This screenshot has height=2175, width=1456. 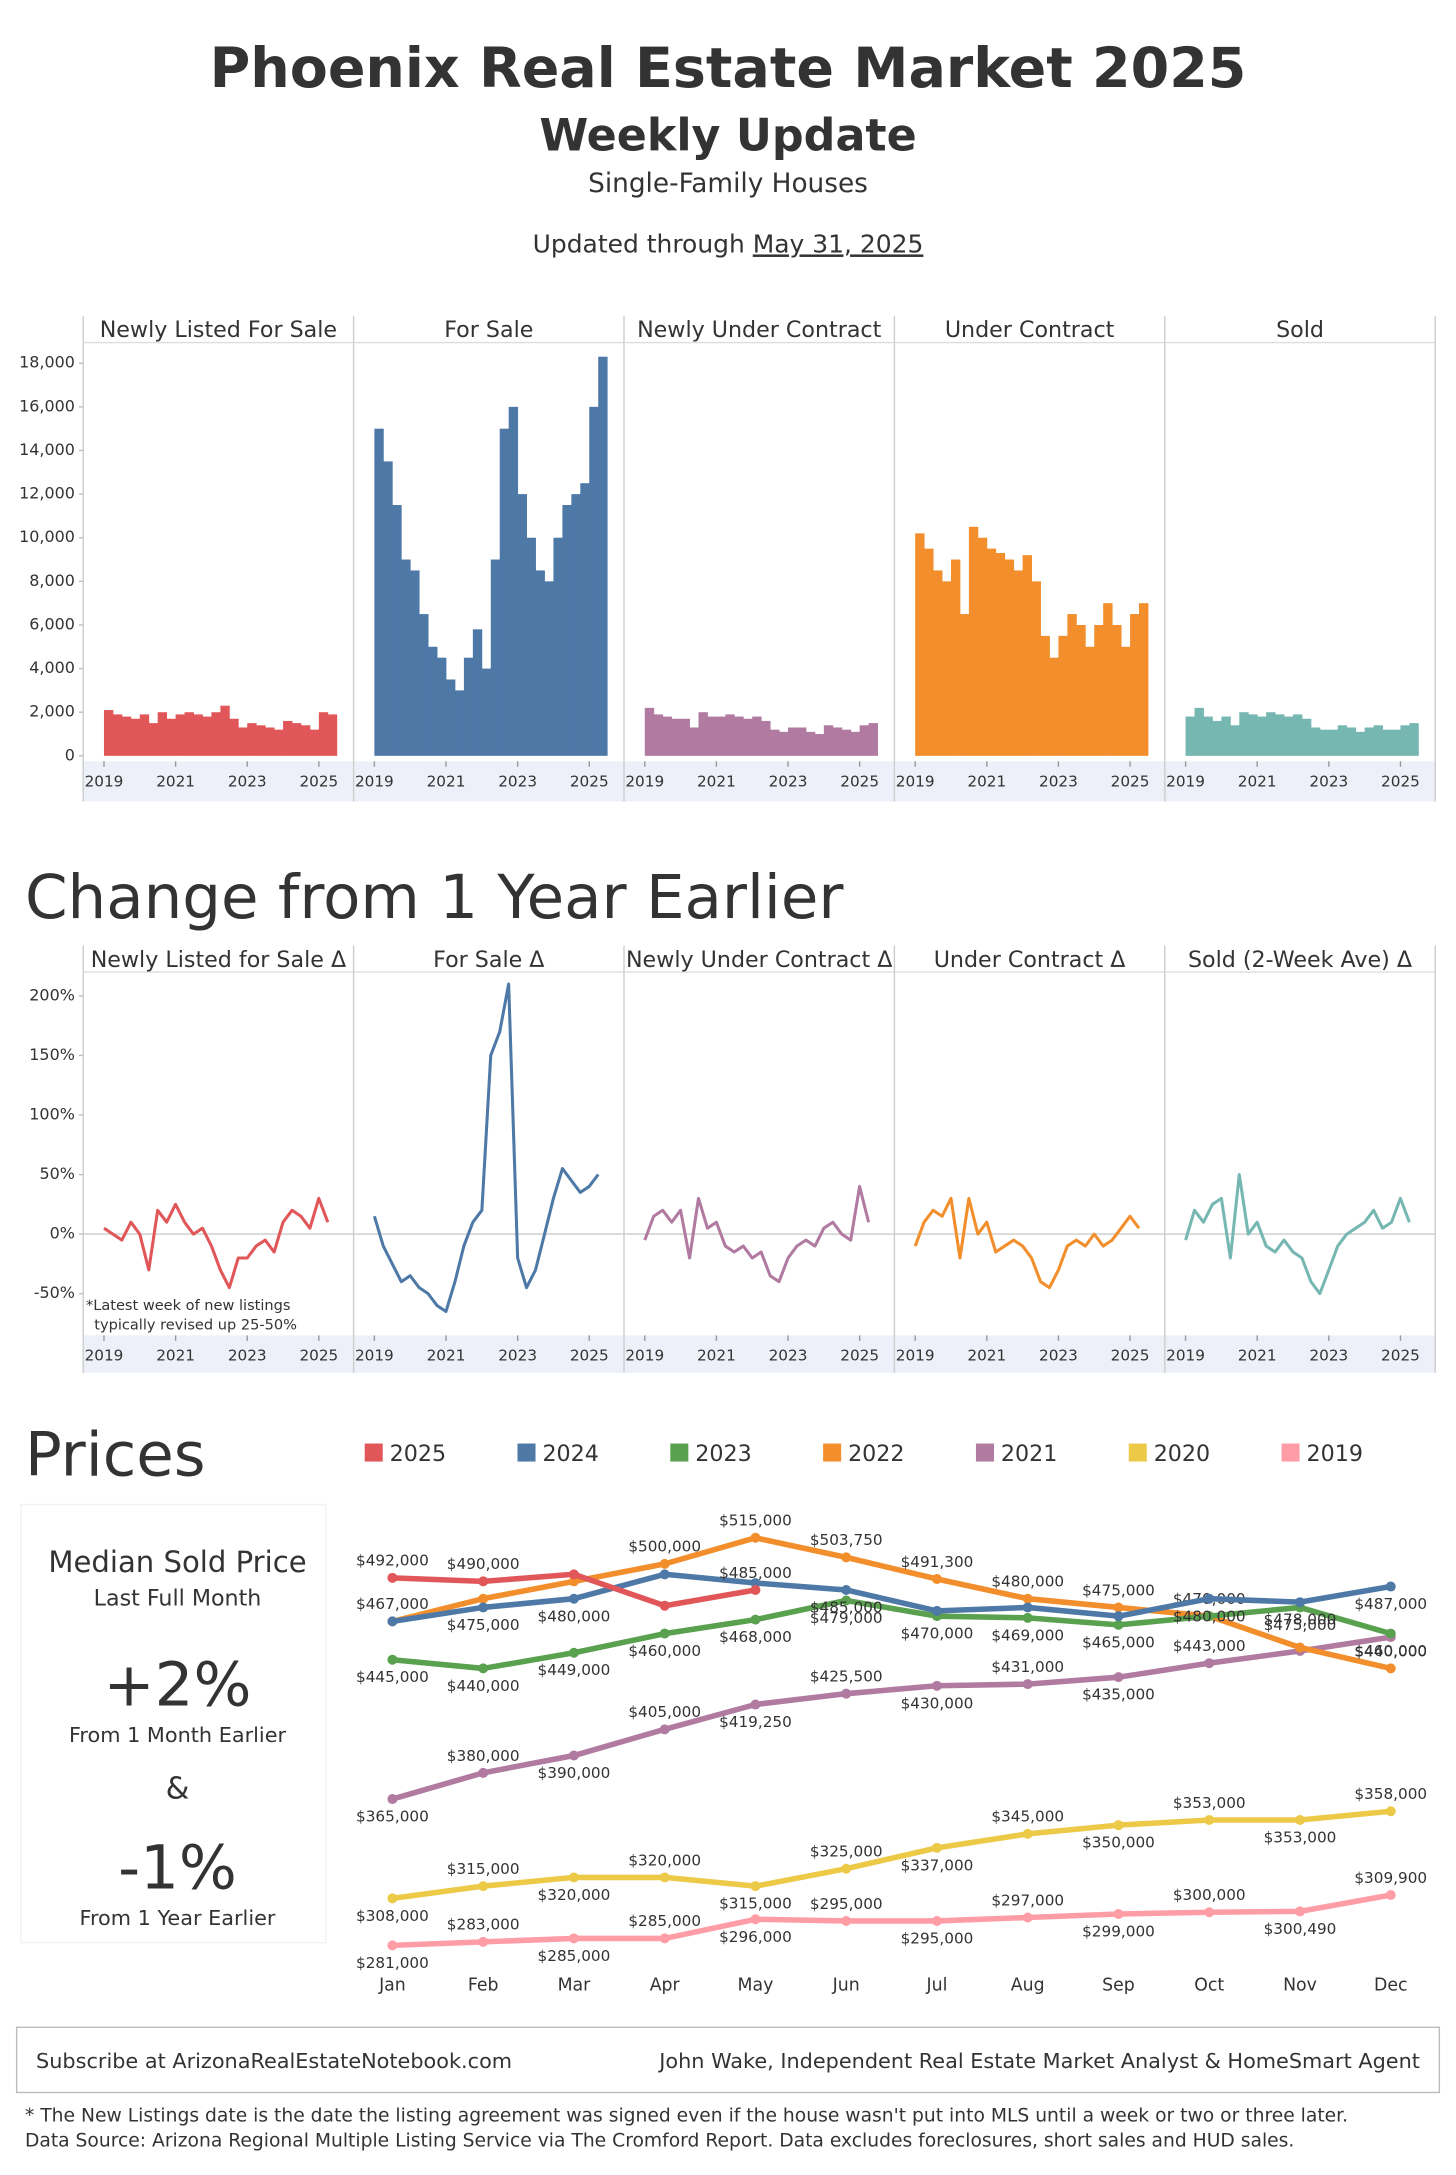 What do you see at coordinates (937, 1562) in the screenshot?
I see `value-label: $491,300` at bounding box center [937, 1562].